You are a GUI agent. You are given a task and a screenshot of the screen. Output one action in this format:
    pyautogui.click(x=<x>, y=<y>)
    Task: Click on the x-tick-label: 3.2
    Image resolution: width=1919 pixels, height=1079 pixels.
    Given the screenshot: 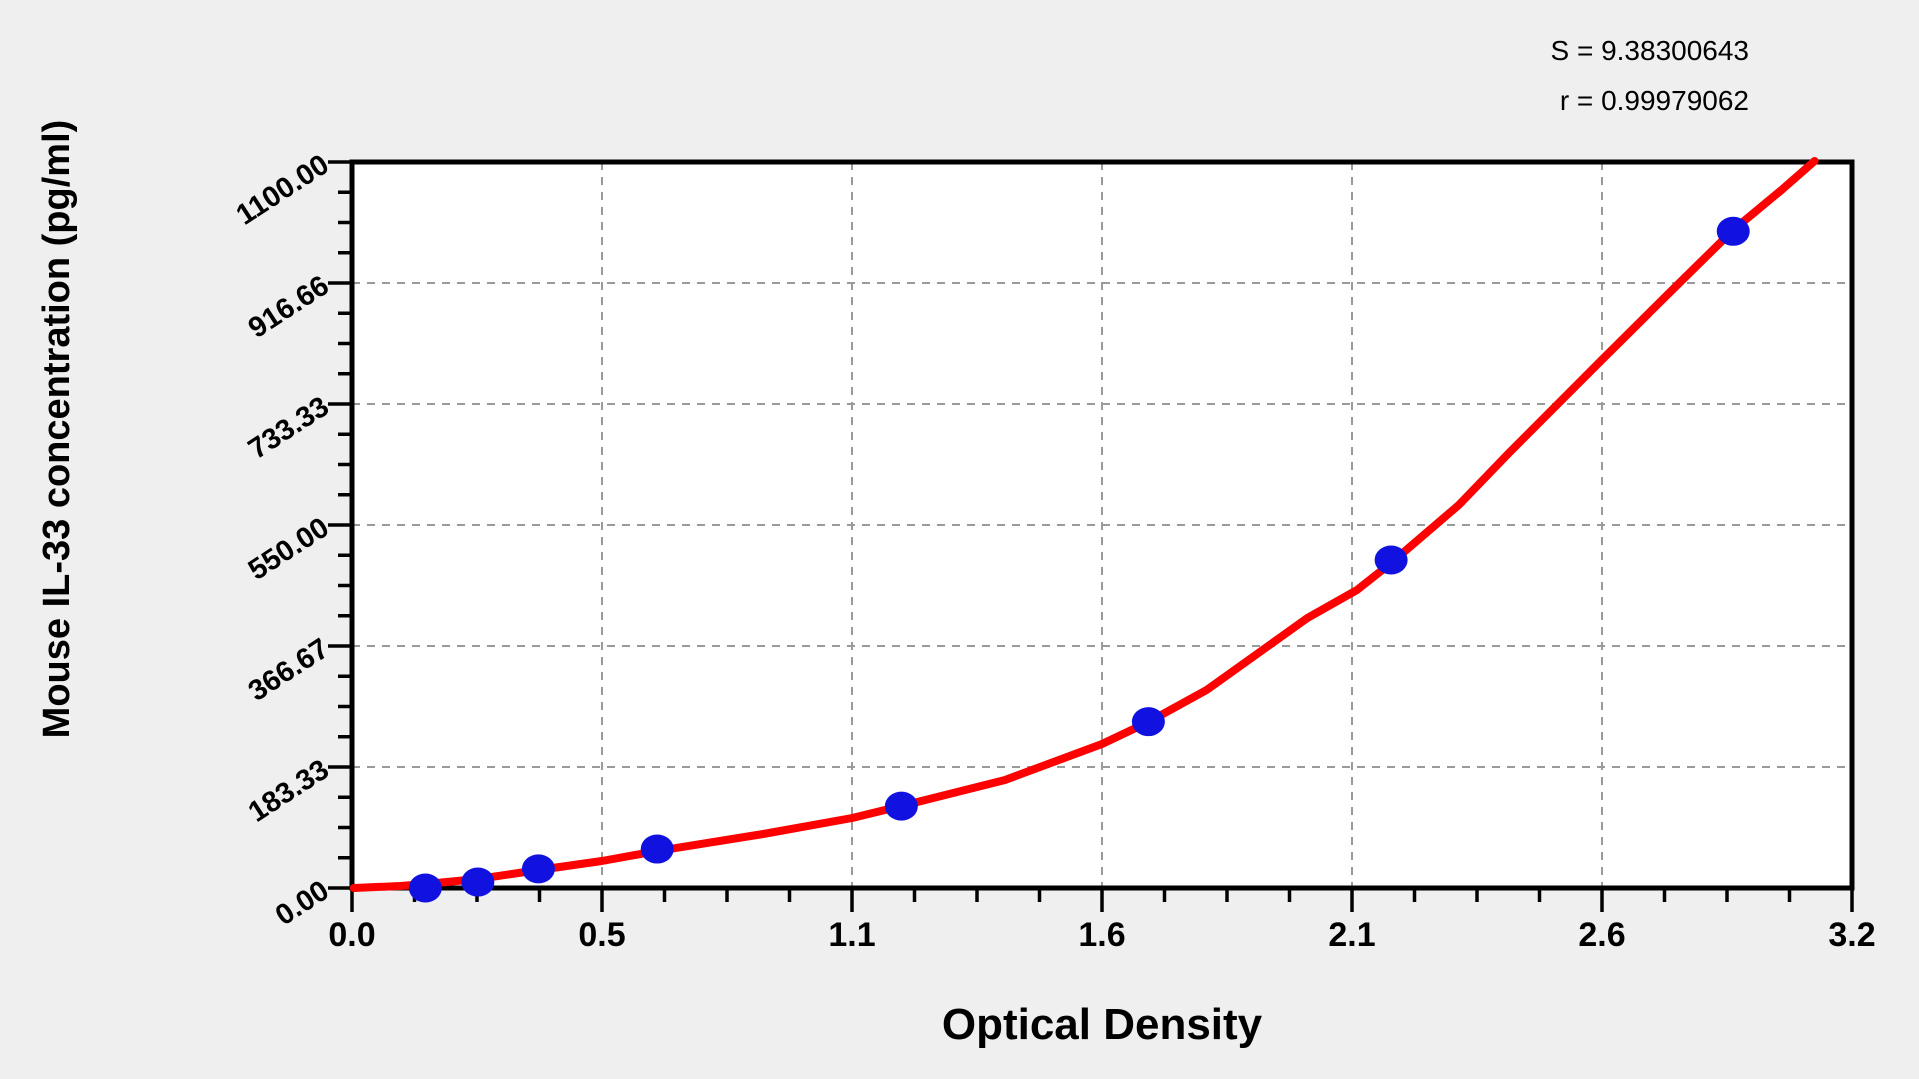 What is the action you would take?
    pyautogui.click(x=1852, y=935)
    